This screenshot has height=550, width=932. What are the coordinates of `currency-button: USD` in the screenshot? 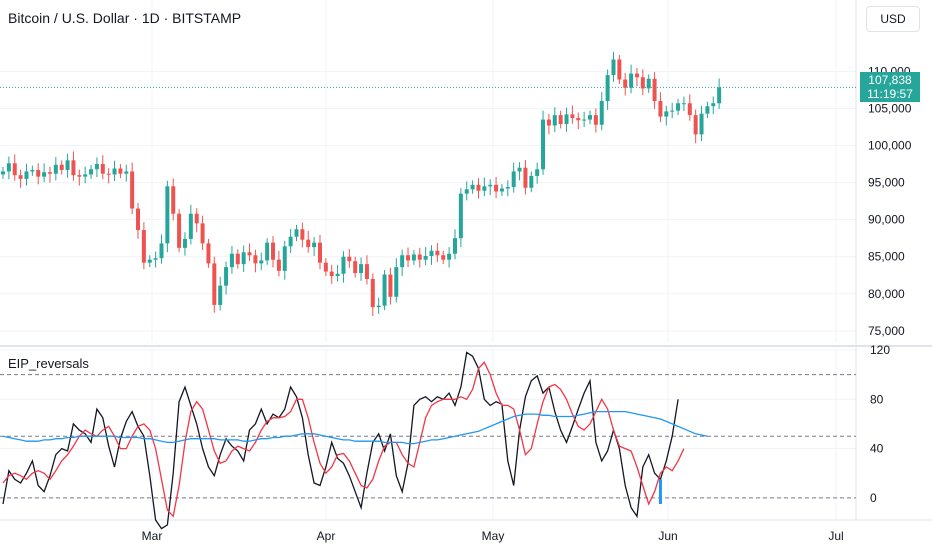 It's located at (893, 19).